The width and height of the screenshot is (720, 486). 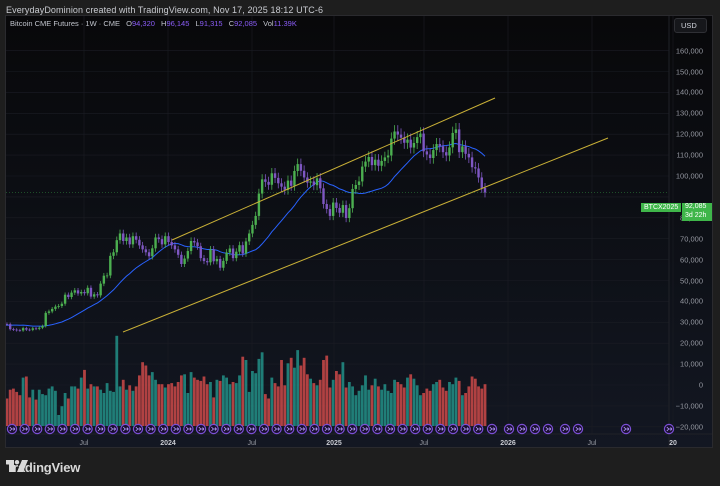 What do you see at coordinates (691, 260) in the screenshot?
I see `price-axis-label: 60,000` at bounding box center [691, 260].